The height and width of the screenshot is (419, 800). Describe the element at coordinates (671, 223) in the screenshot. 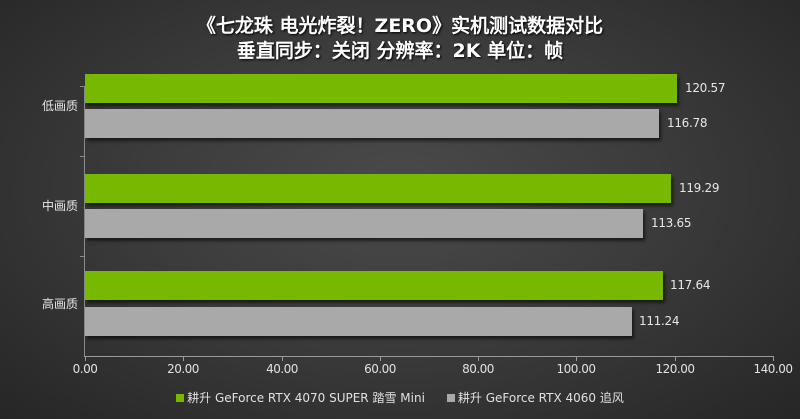

I see `value-label: 113.65` at that location.